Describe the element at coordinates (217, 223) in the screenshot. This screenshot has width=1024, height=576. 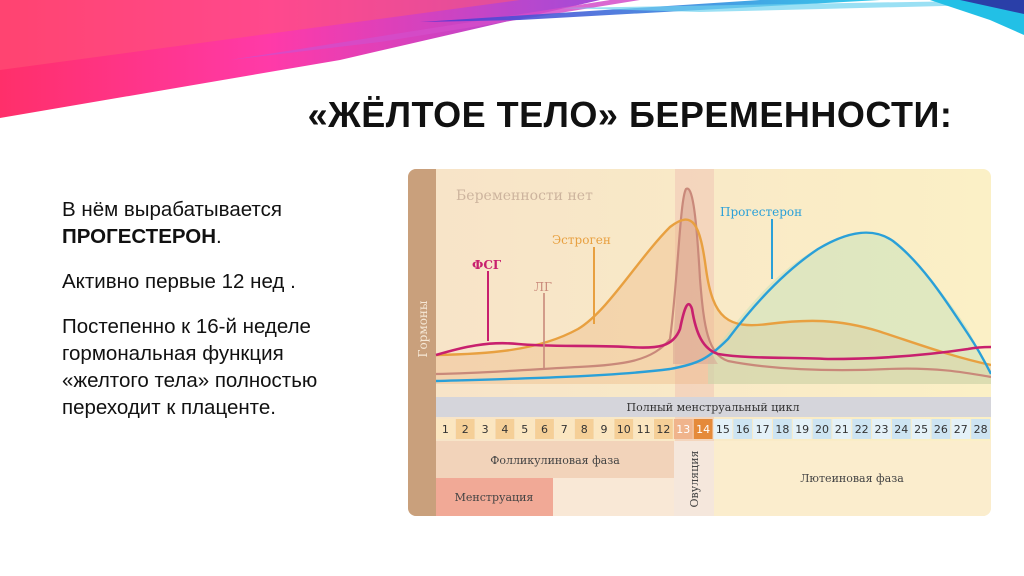
I see `paragraph-1: В нём вырабатывается ПРОГЕСТЕРОН.` at that location.